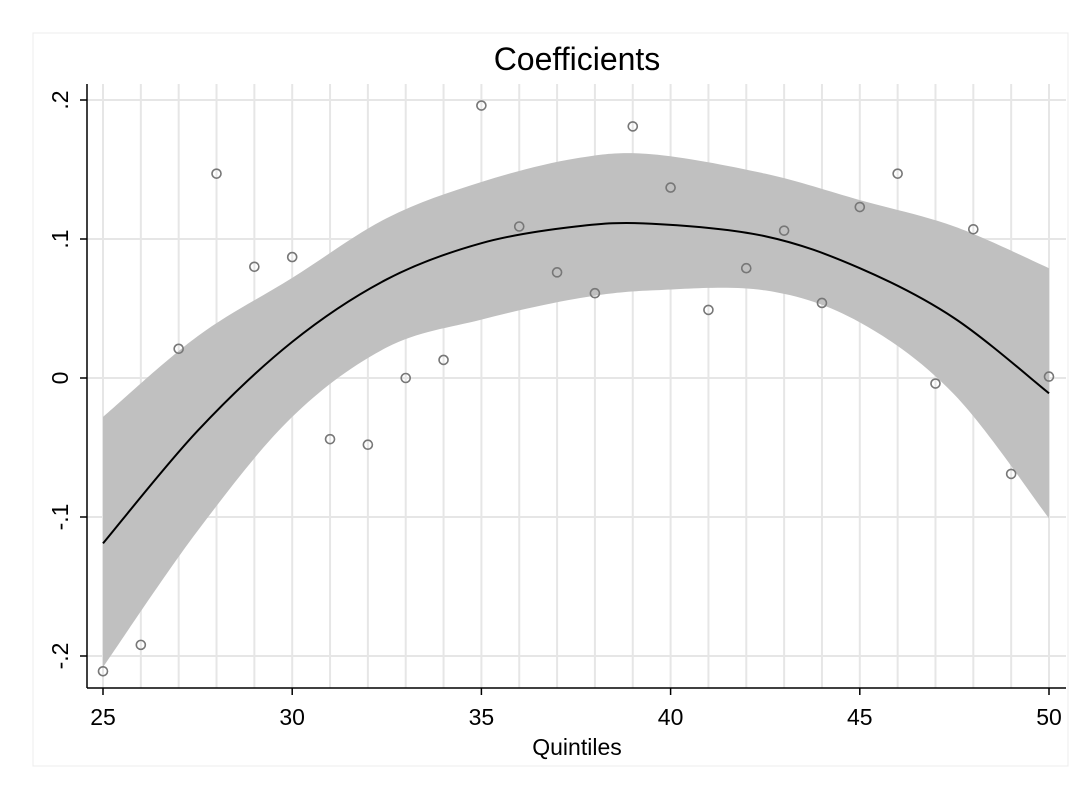 This screenshot has height=798, width=1083. I want to click on x-tick-label: 35, so click(482, 717).